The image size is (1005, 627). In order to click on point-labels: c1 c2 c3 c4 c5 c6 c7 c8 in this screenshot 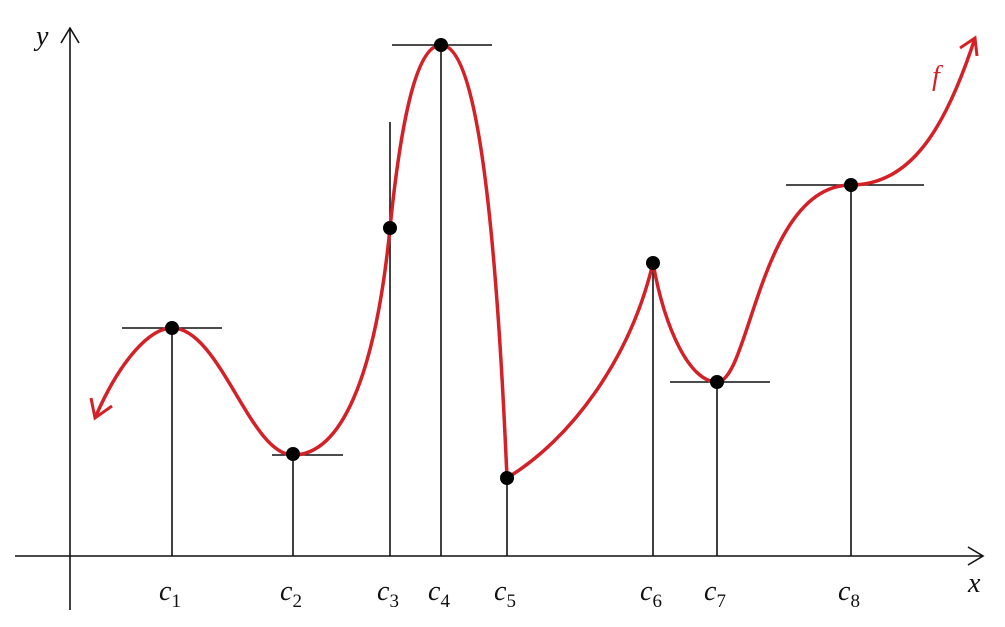, I will do `click(509, 594)`.